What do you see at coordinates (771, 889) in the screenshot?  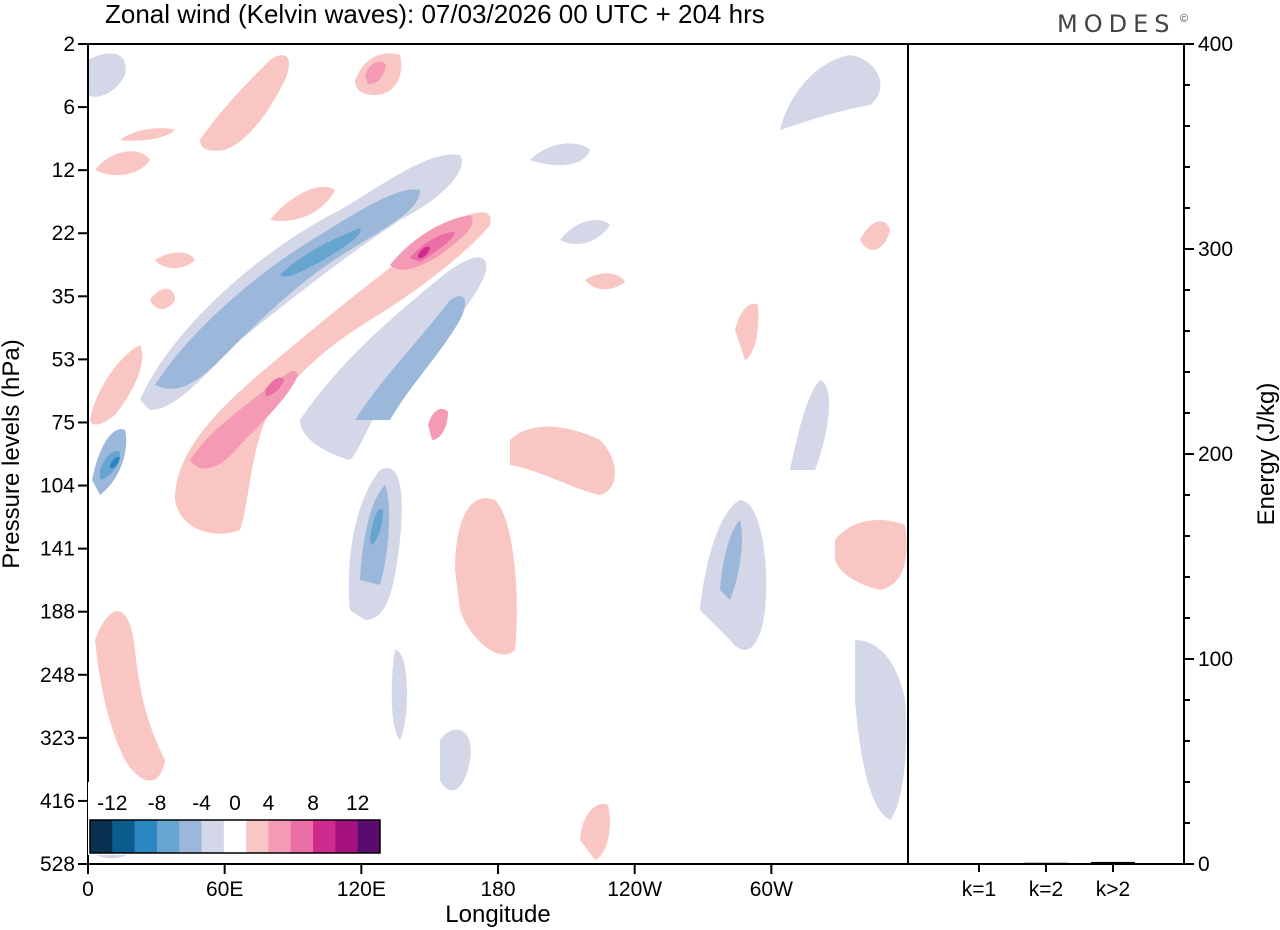 I see `x-tick-label: 60W` at bounding box center [771, 889].